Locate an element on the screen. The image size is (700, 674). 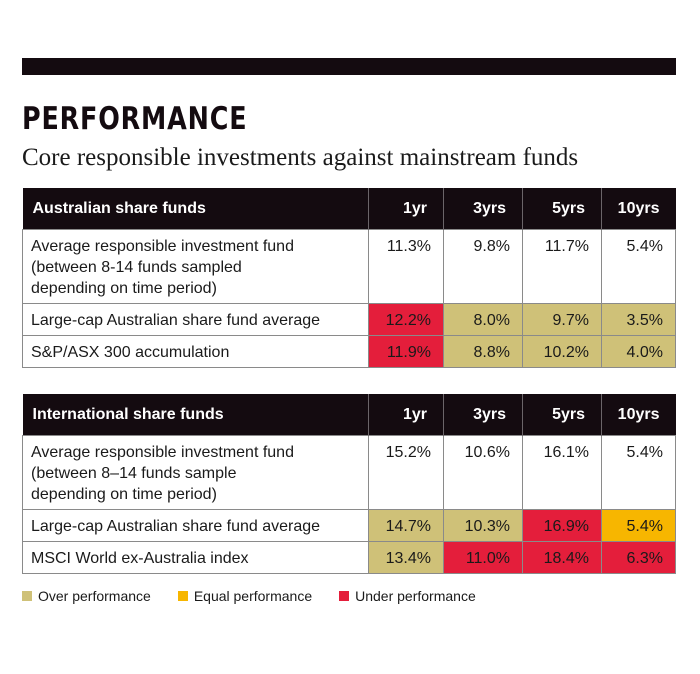
value-cell: 15.2% is located at coordinates (406, 472).